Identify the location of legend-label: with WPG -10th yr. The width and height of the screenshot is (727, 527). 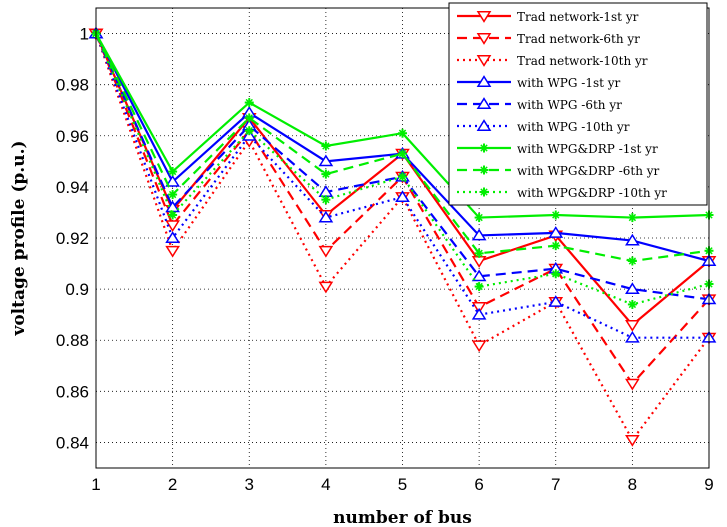
(573, 127).